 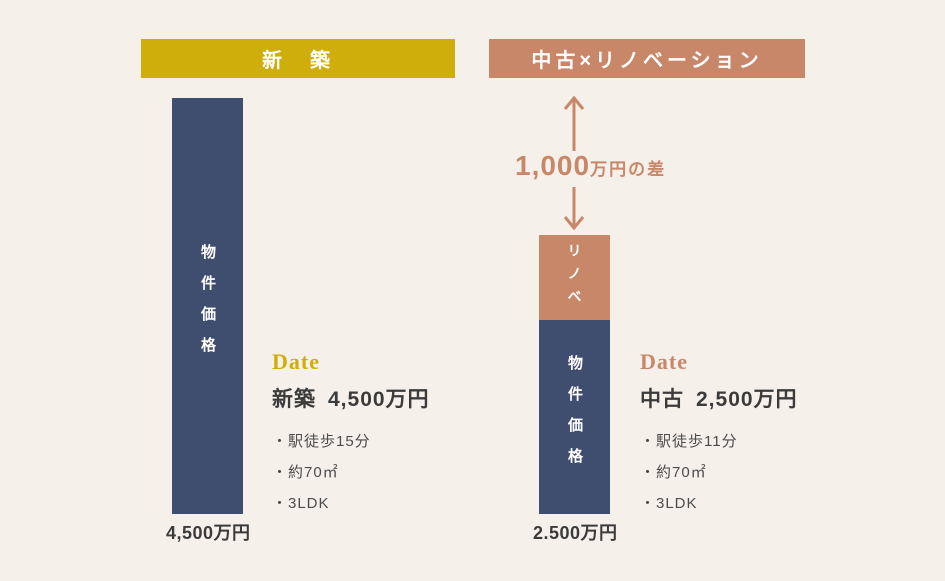 I want to click on info-used-renovation-price-value: 2,500万円, so click(x=747, y=399).